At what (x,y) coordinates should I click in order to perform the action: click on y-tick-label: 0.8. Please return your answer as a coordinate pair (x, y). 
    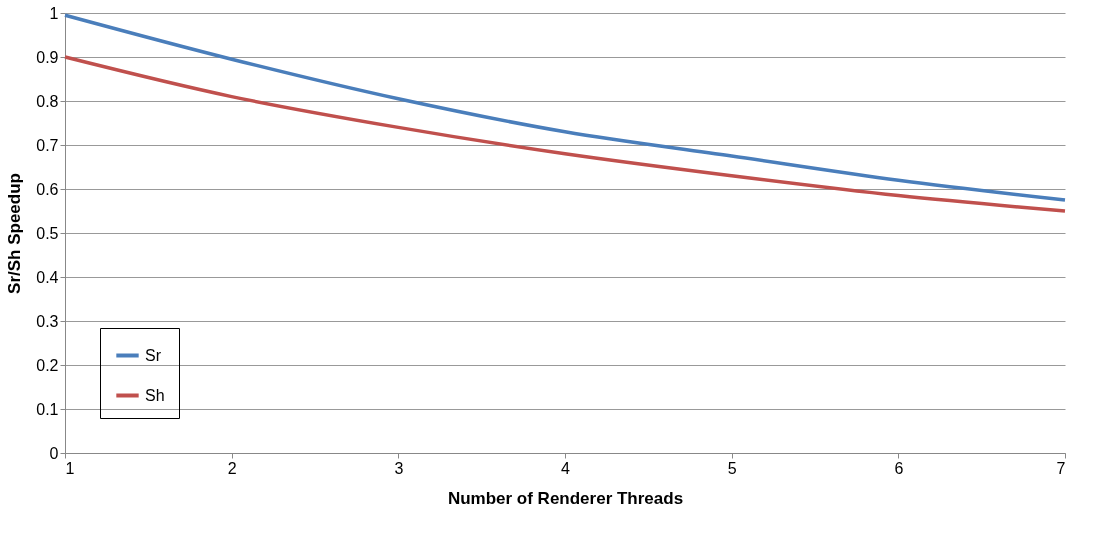
    Looking at the image, I should click on (47, 101).